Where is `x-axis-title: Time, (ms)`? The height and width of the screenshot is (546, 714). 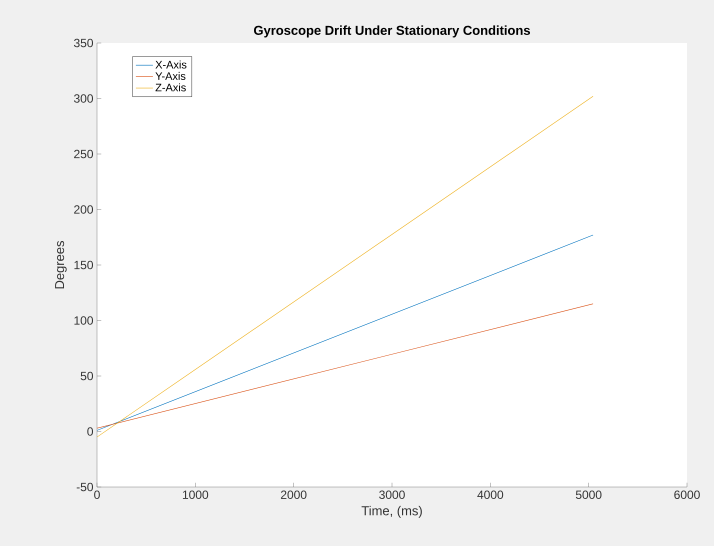
x-axis-title: Time, (ms) is located at coordinates (392, 512).